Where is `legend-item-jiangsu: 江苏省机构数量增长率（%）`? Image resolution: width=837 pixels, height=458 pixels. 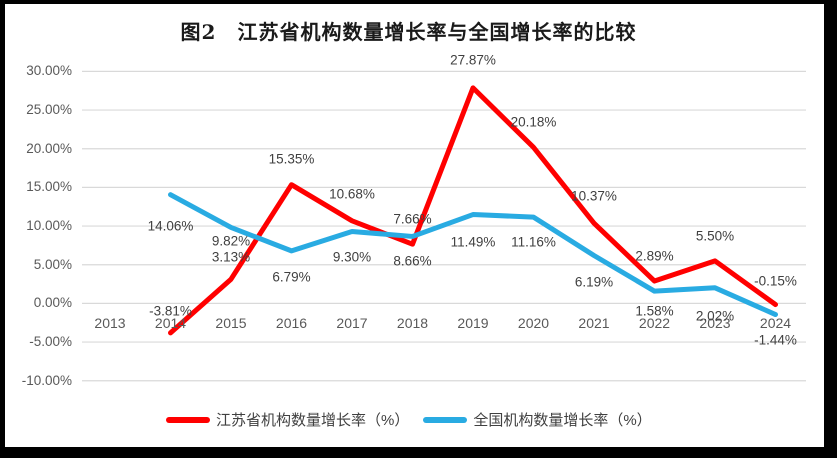
legend-item-jiangsu: 江苏省机构数量增长率（%） is located at coordinates (287, 419).